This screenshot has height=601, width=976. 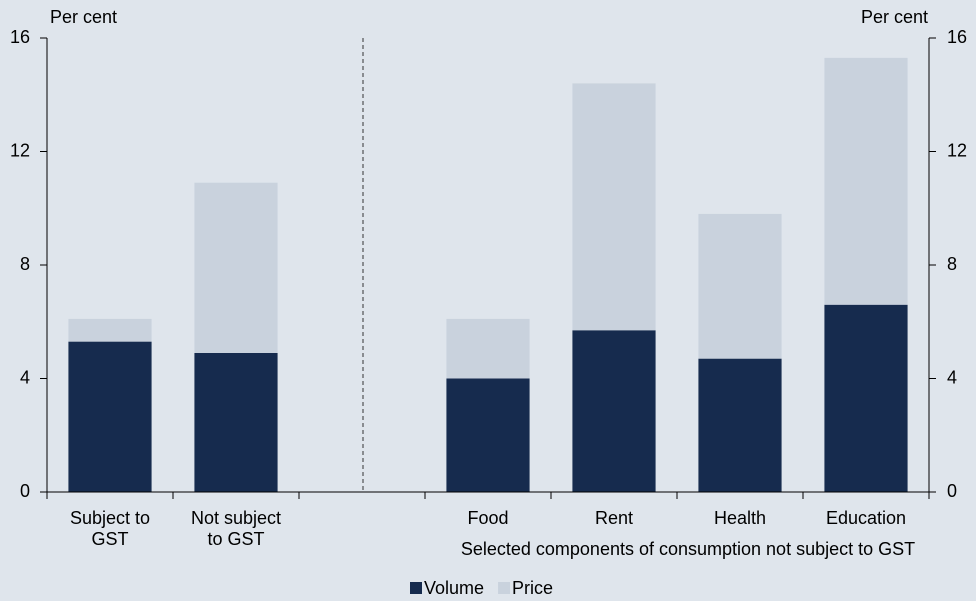 I want to click on x-tick-label: Rent, so click(x=614, y=518).